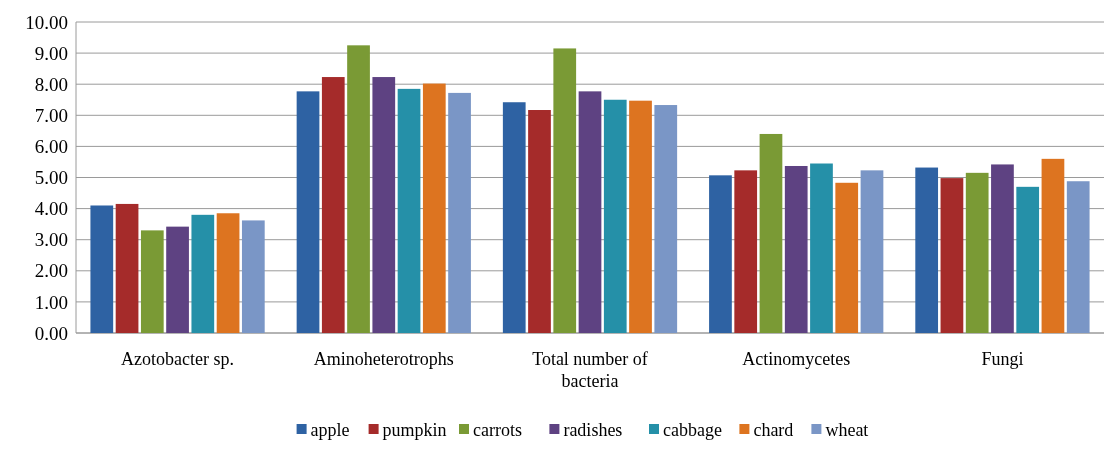  I want to click on x-tick-label: Total number of bacteria, so click(590, 370).